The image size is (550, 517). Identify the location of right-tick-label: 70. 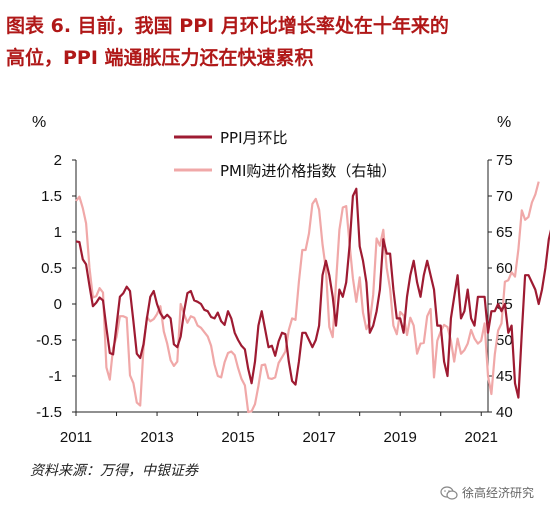
(504, 196).